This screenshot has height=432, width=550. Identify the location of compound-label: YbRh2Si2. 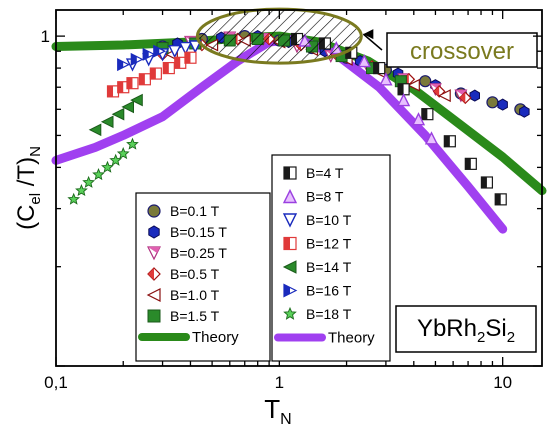
(466, 330).